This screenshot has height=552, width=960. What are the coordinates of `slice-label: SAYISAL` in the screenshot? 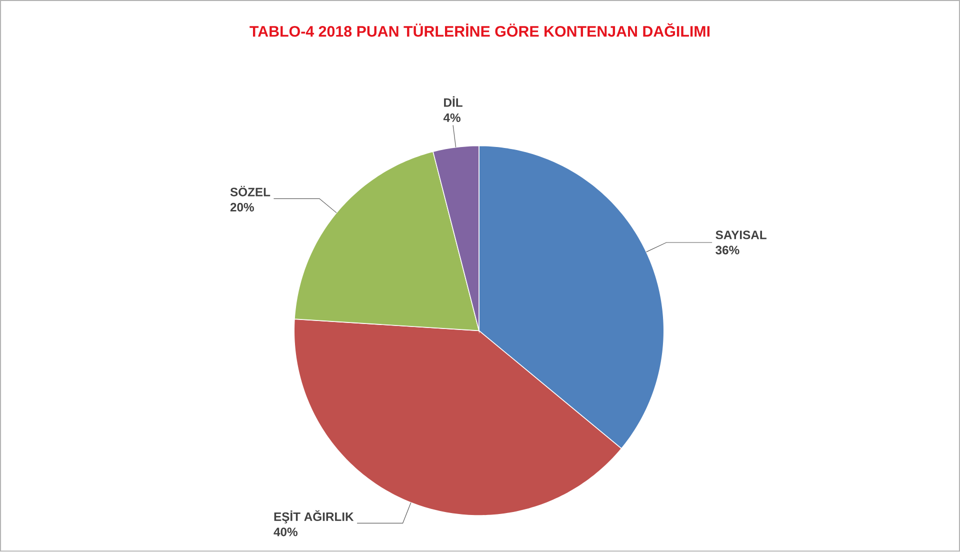 It's located at (741, 235).